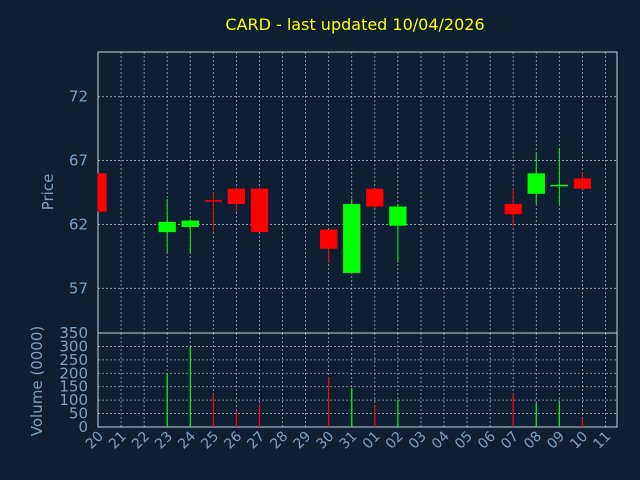  What do you see at coordinates (73, 346) in the screenshot?
I see `volume-tick-label: 300` at bounding box center [73, 346].